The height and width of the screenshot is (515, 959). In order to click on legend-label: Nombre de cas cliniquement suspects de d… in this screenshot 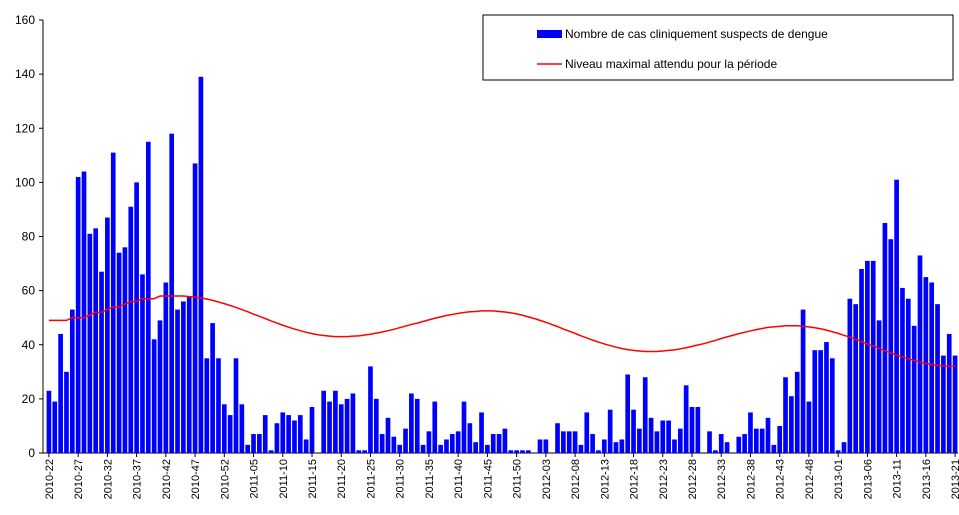, I will do `click(696, 34)`.